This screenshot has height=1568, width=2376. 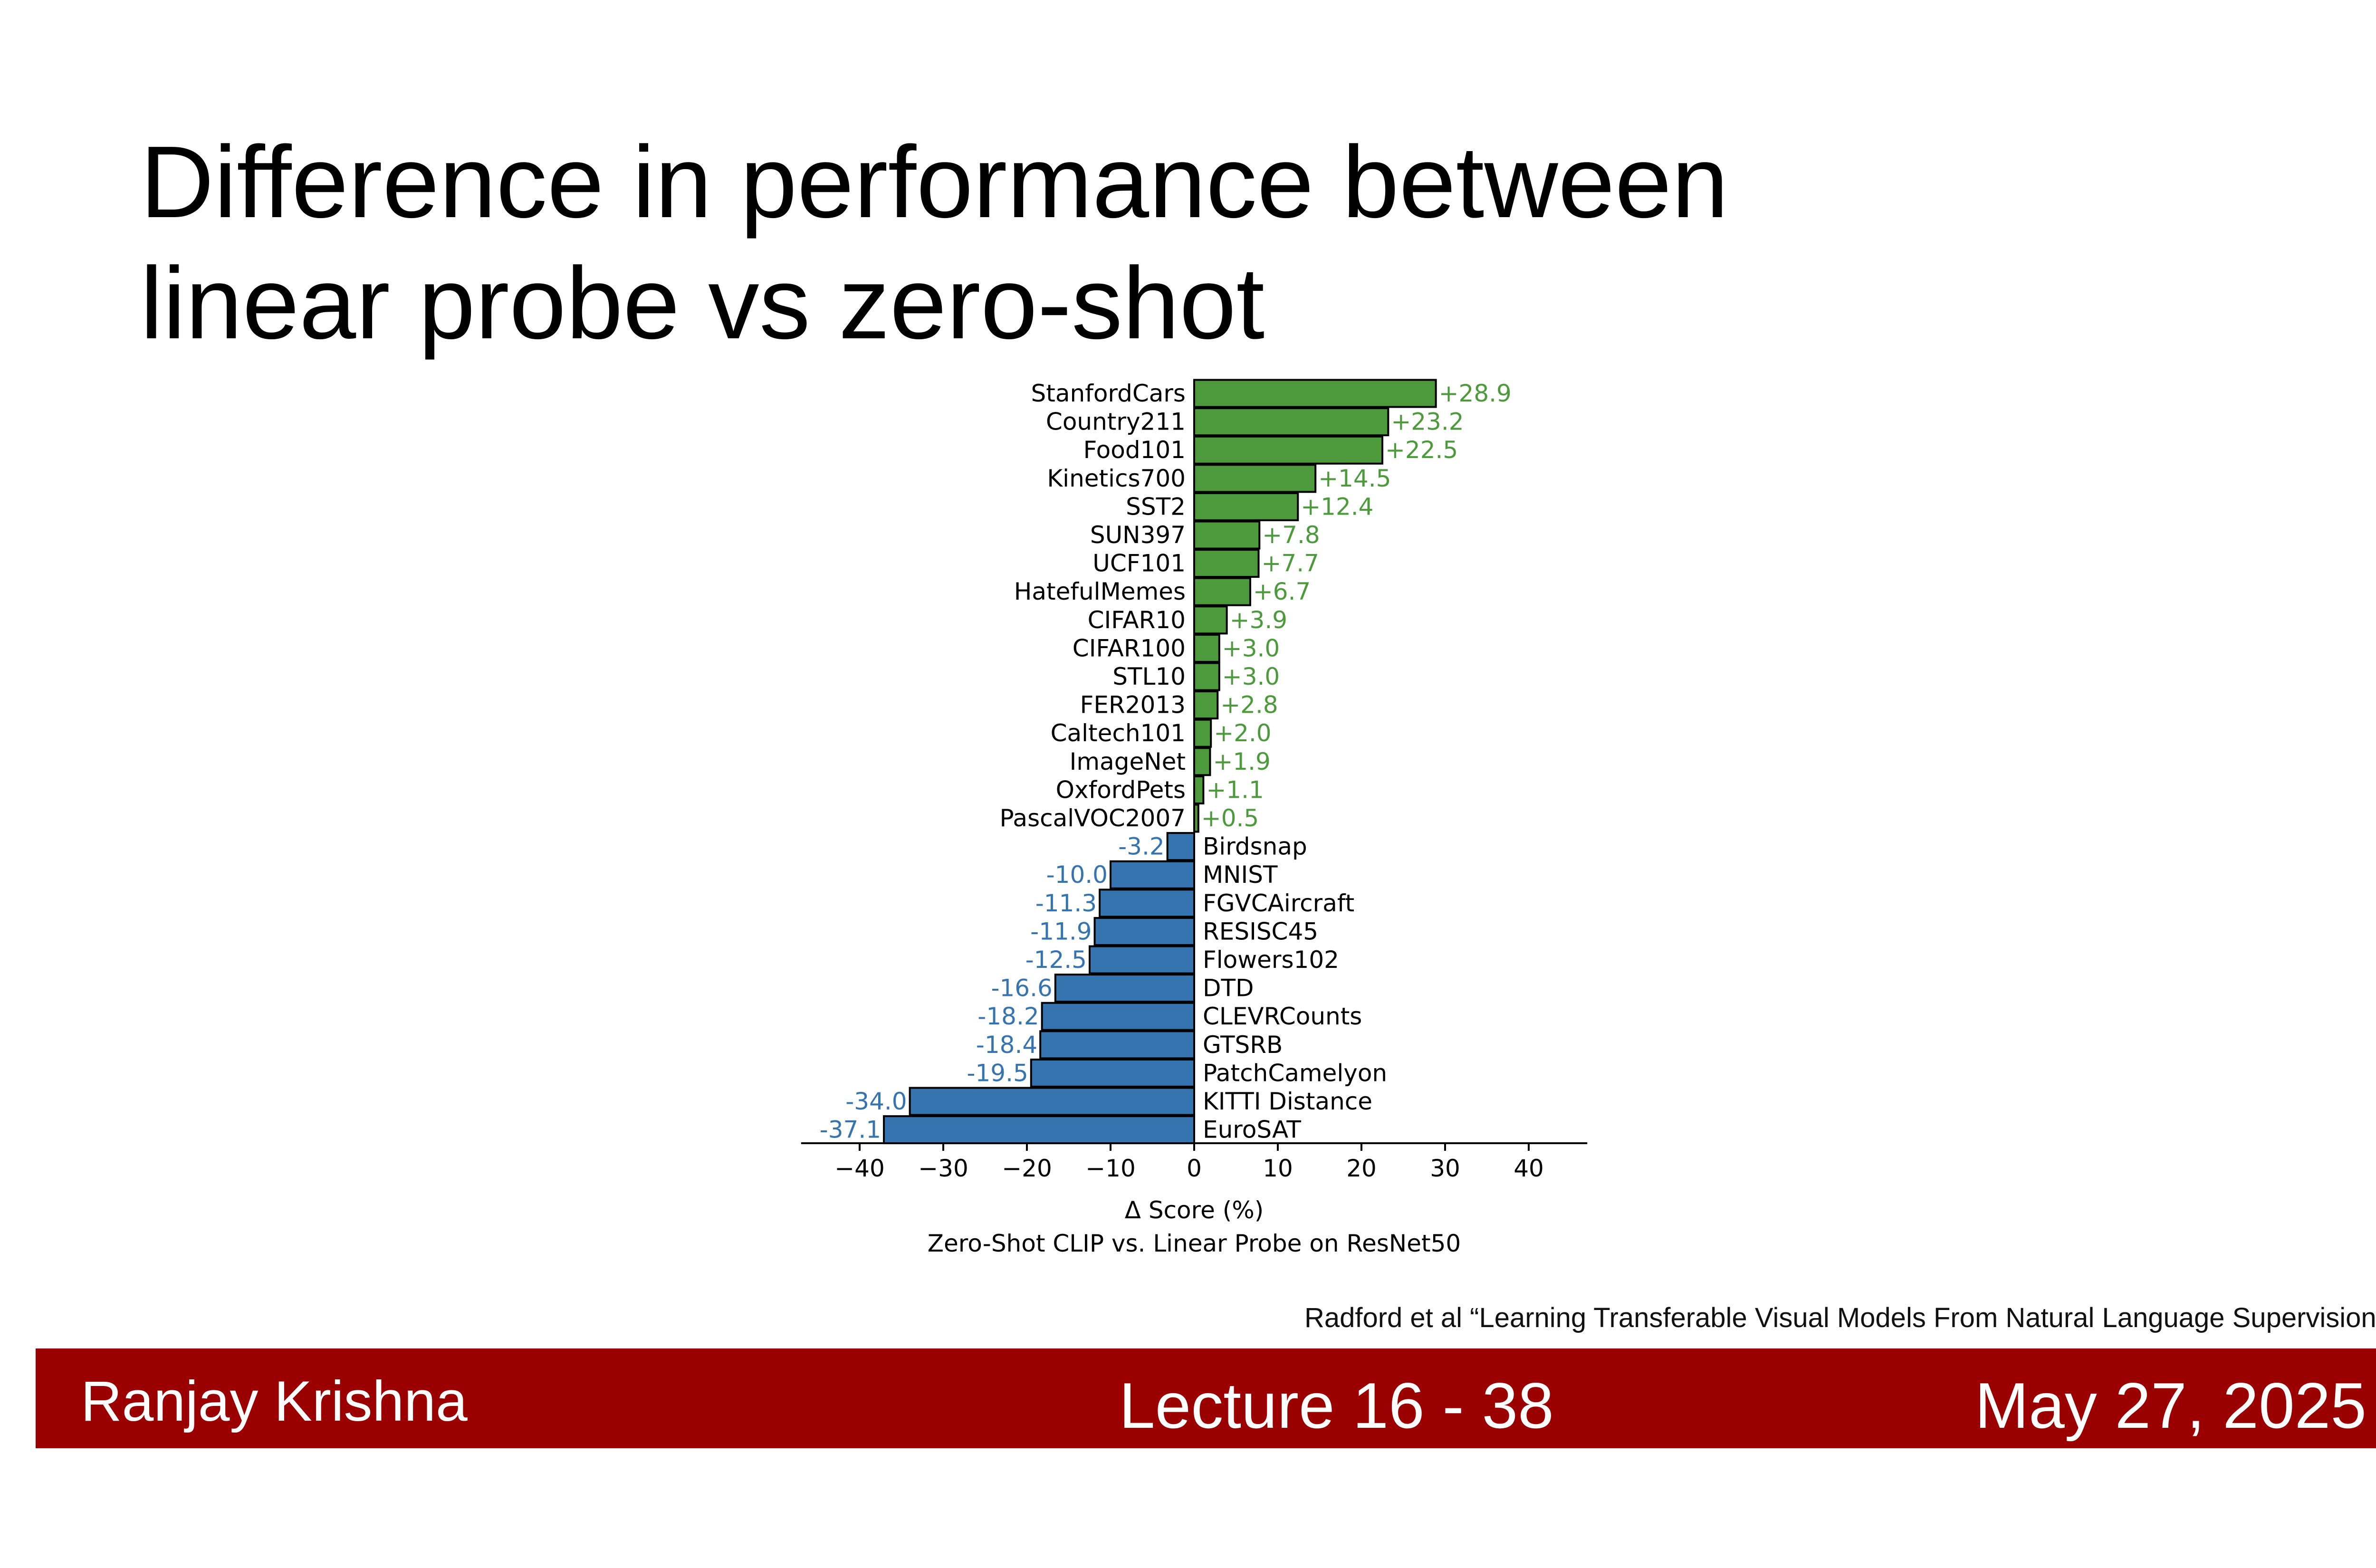 What do you see at coordinates (1290, 563) in the screenshot?
I see `value-label: +7.7` at bounding box center [1290, 563].